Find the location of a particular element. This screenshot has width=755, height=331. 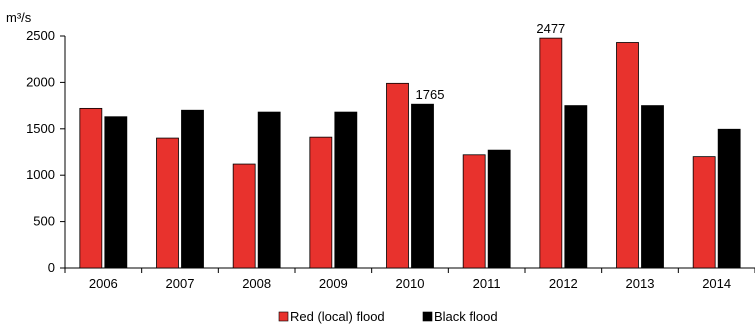

bar-red-local-flood-2014 is located at coordinates (704, 212).